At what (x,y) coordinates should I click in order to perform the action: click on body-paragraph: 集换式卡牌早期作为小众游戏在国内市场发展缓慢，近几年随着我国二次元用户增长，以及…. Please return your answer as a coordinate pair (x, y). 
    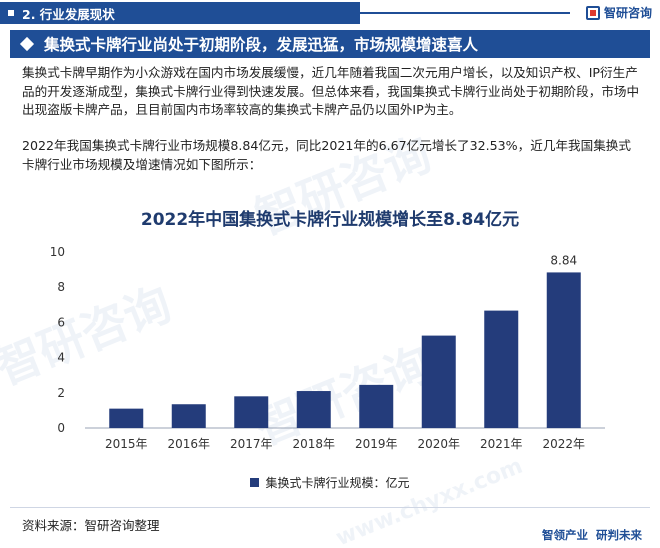
    Looking at the image, I should click on (331, 91).